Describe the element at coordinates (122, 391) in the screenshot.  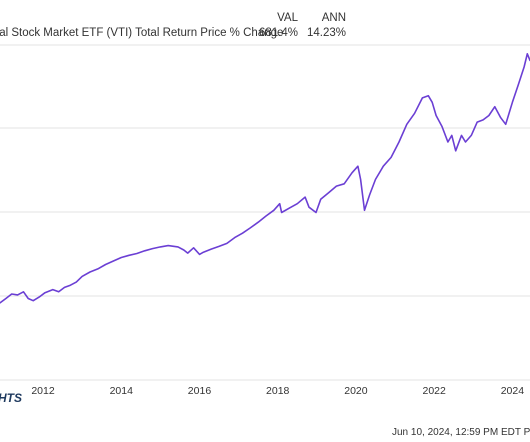
I see `x-tick-label-2014: 2014` at that location.